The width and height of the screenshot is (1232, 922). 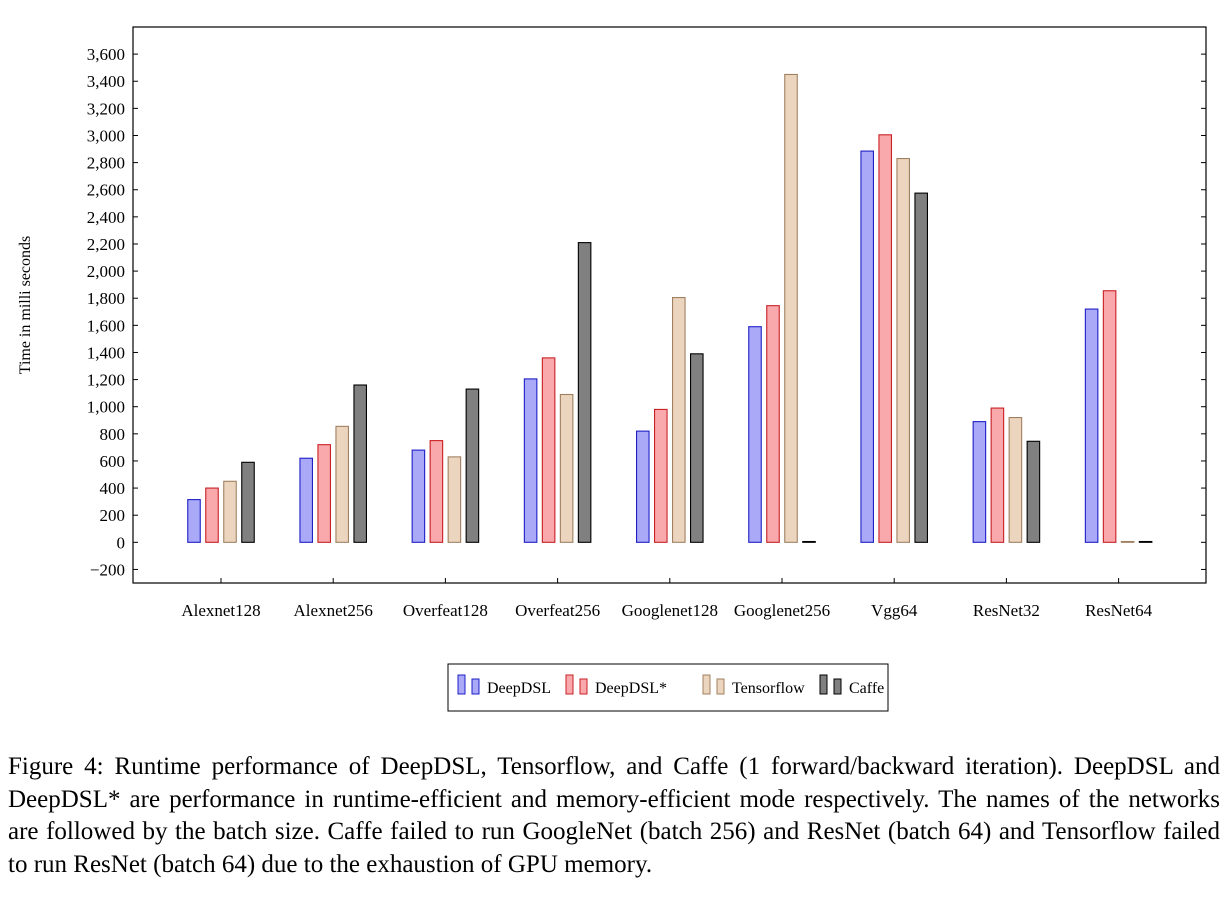 I want to click on bar-caffe-vgg64, so click(x=921, y=367).